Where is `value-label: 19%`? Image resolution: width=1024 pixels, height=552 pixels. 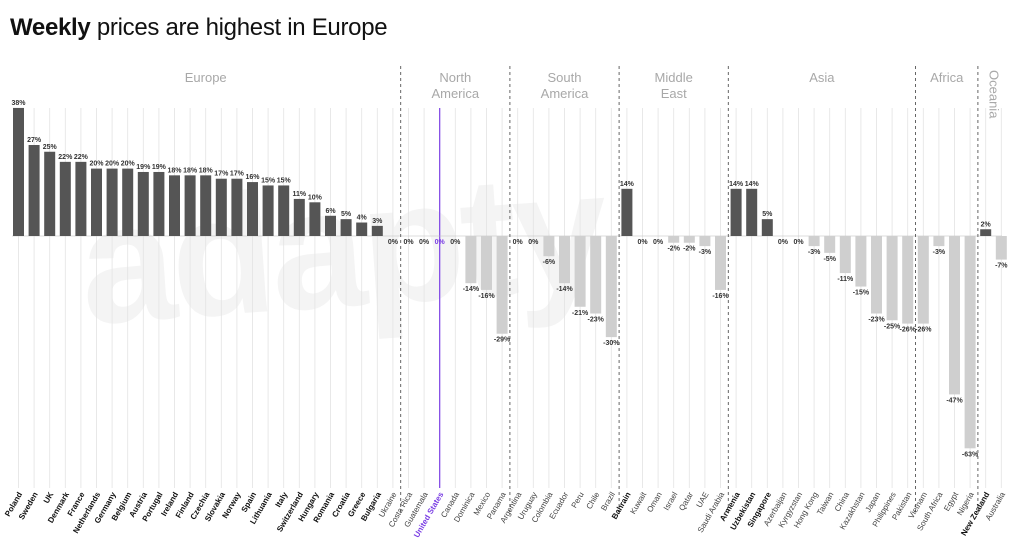 value-label: 19% is located at coordinates (159, 167).